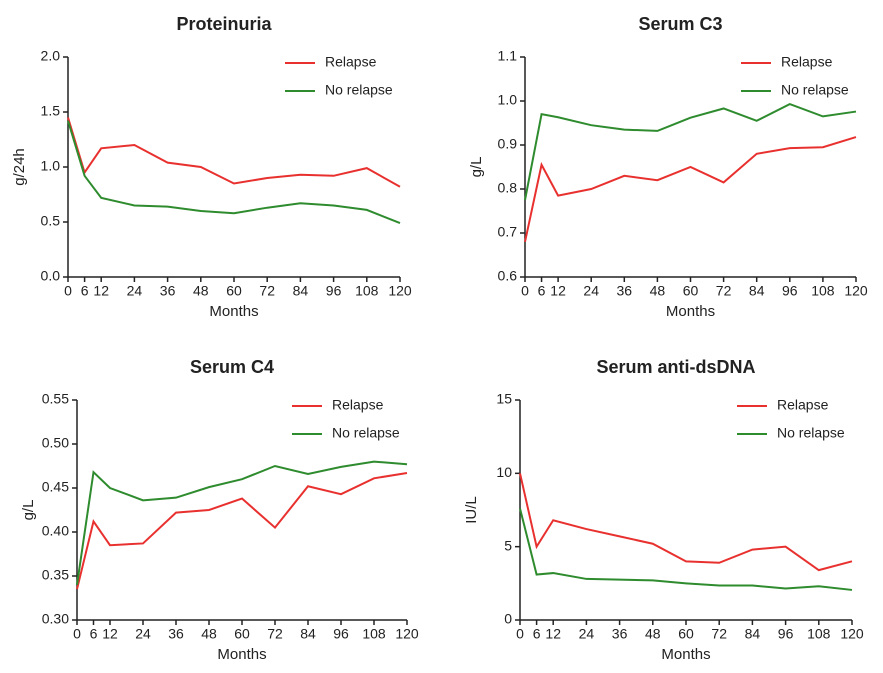 The width and height of the screenshot is (883, 673). Describe the element at coordinates (19, 167) in the screenshot. I see `y-axis-label: g/24h` at that location.